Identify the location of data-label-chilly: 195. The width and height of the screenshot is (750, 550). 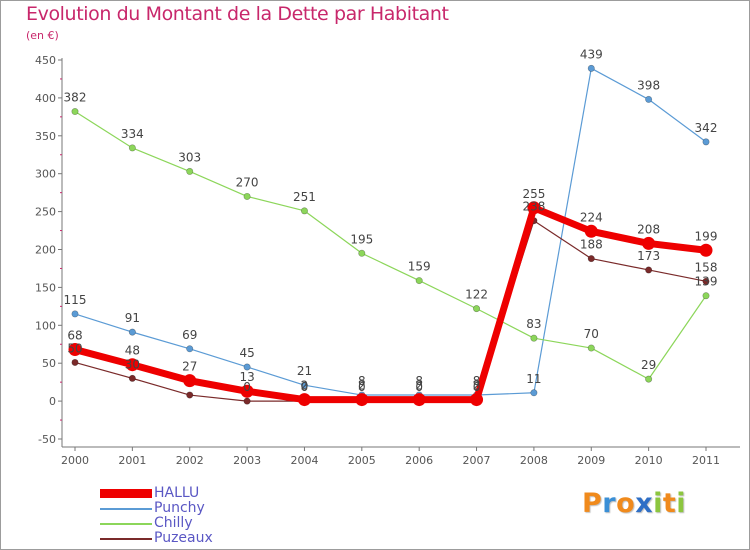
(361, 239).